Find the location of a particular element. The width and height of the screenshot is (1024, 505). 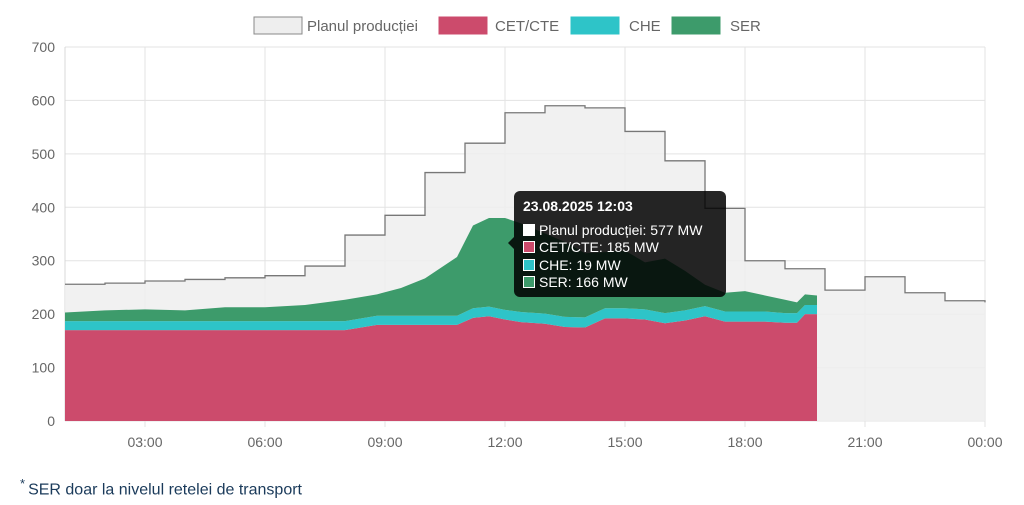

tooltip-row-plan: Planul producției: 577 MW is located at coordinates (620, 230).